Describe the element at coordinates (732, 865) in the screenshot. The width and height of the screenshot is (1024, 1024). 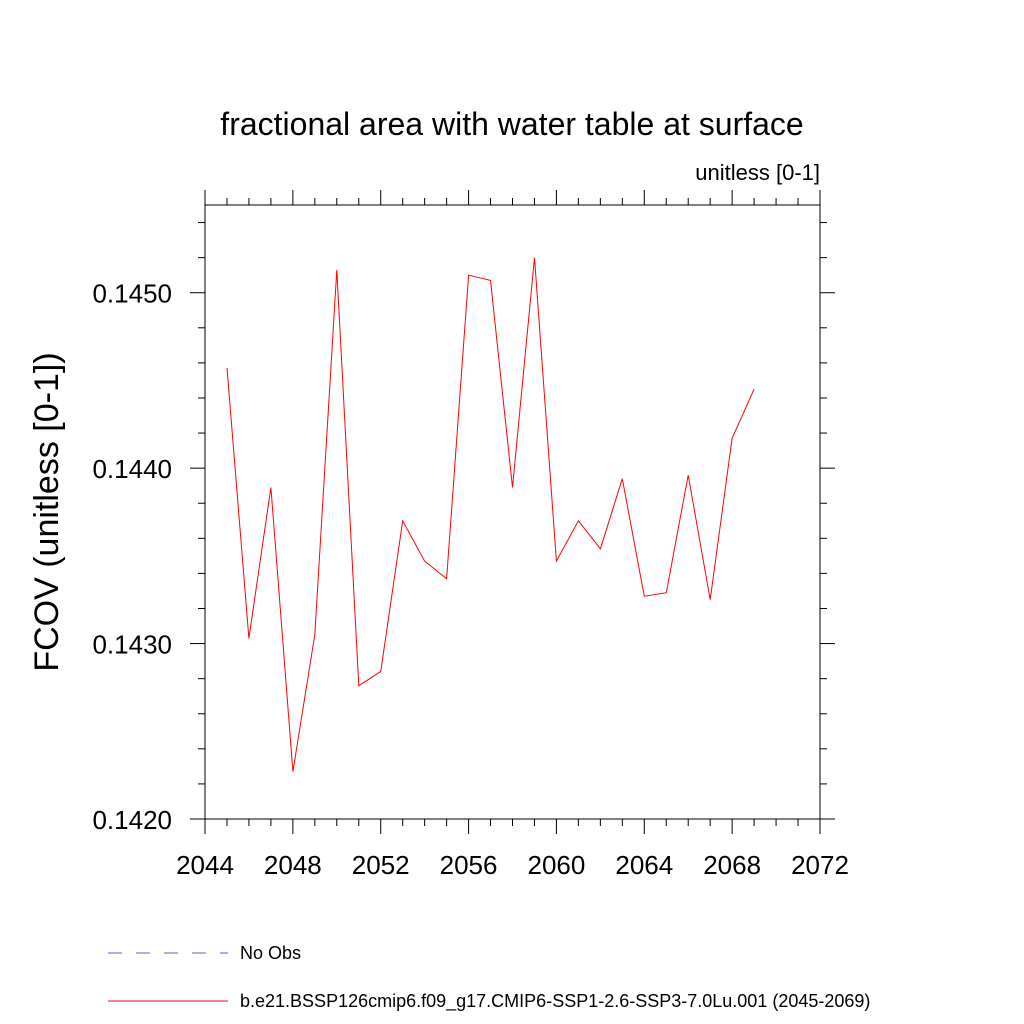
I see `x-tick-label: 2068` at that location.